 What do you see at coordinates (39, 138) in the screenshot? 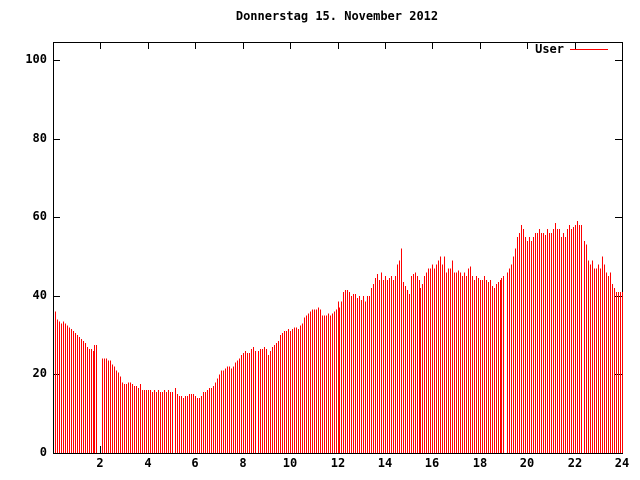
I see `y-tick-label: 80` at bounding box center [39, 138].